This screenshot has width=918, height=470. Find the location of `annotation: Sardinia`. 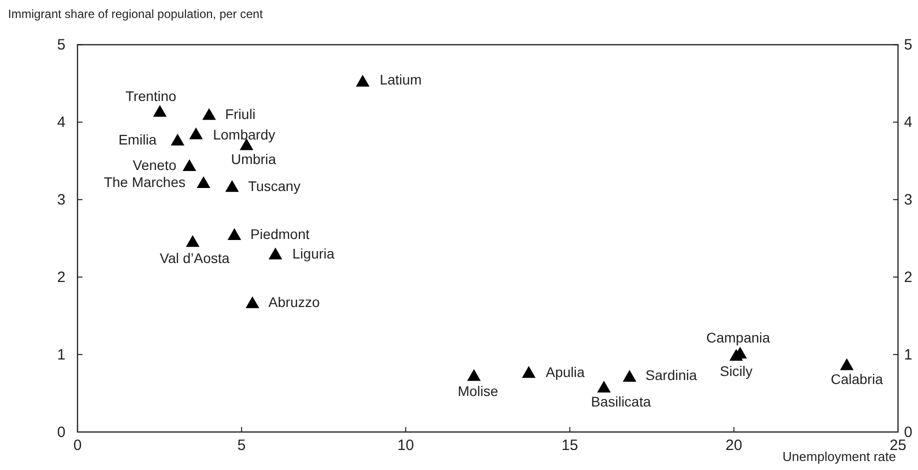

annotation: Sardinia is located at coordinates (672, 374).